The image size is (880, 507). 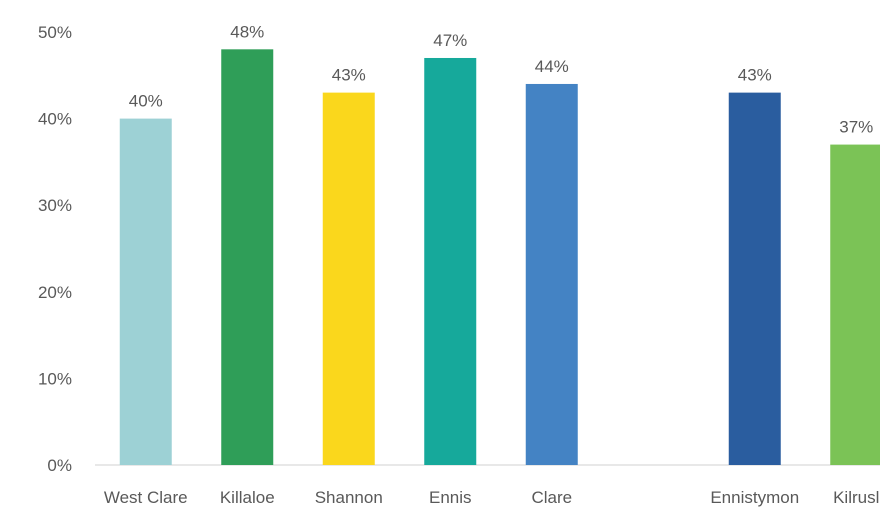 I want to click on y-tick-label: 50%, so click(x=55, y=32).